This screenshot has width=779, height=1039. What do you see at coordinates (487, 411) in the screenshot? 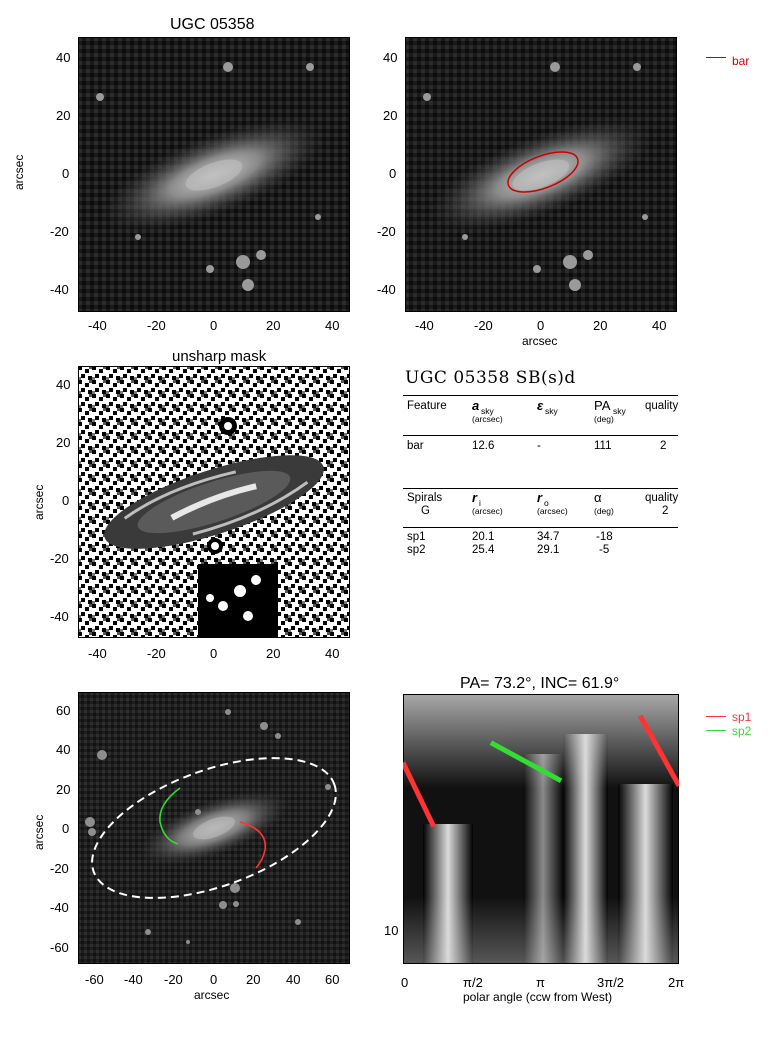
I see `col-header-a-sub: sky` at bounding box center [487, 411].